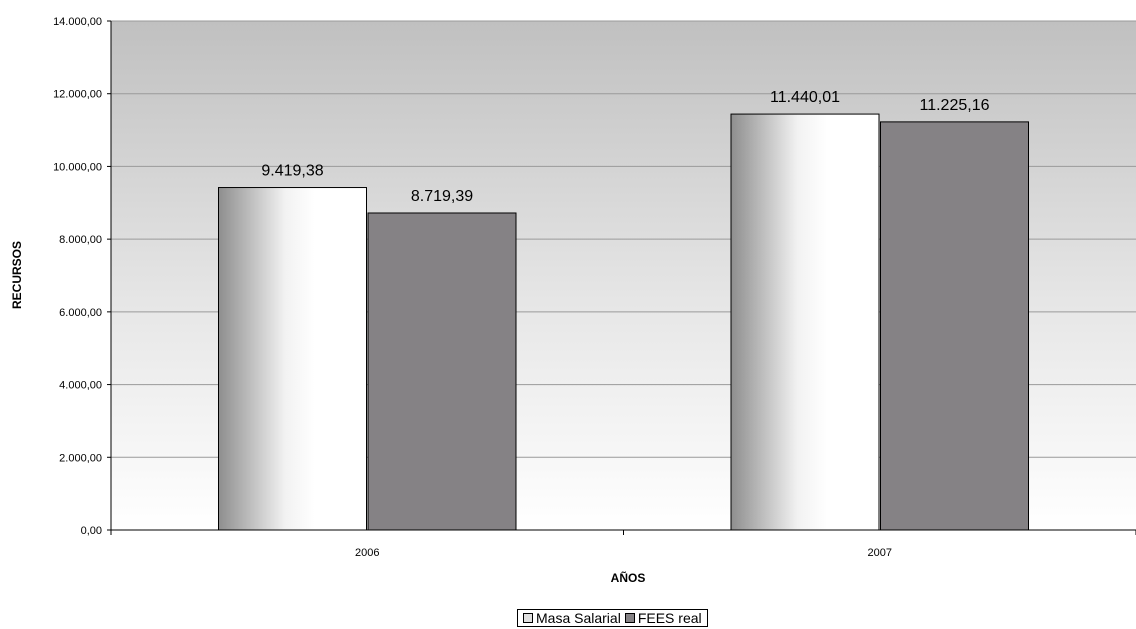 Image resolution: width=1136 pixels, height=629 pixels. Describe the element at coordinates (578, 618) in the screenshot. I see `legend-label-masa-salarial: Masa Salarial` at that location.